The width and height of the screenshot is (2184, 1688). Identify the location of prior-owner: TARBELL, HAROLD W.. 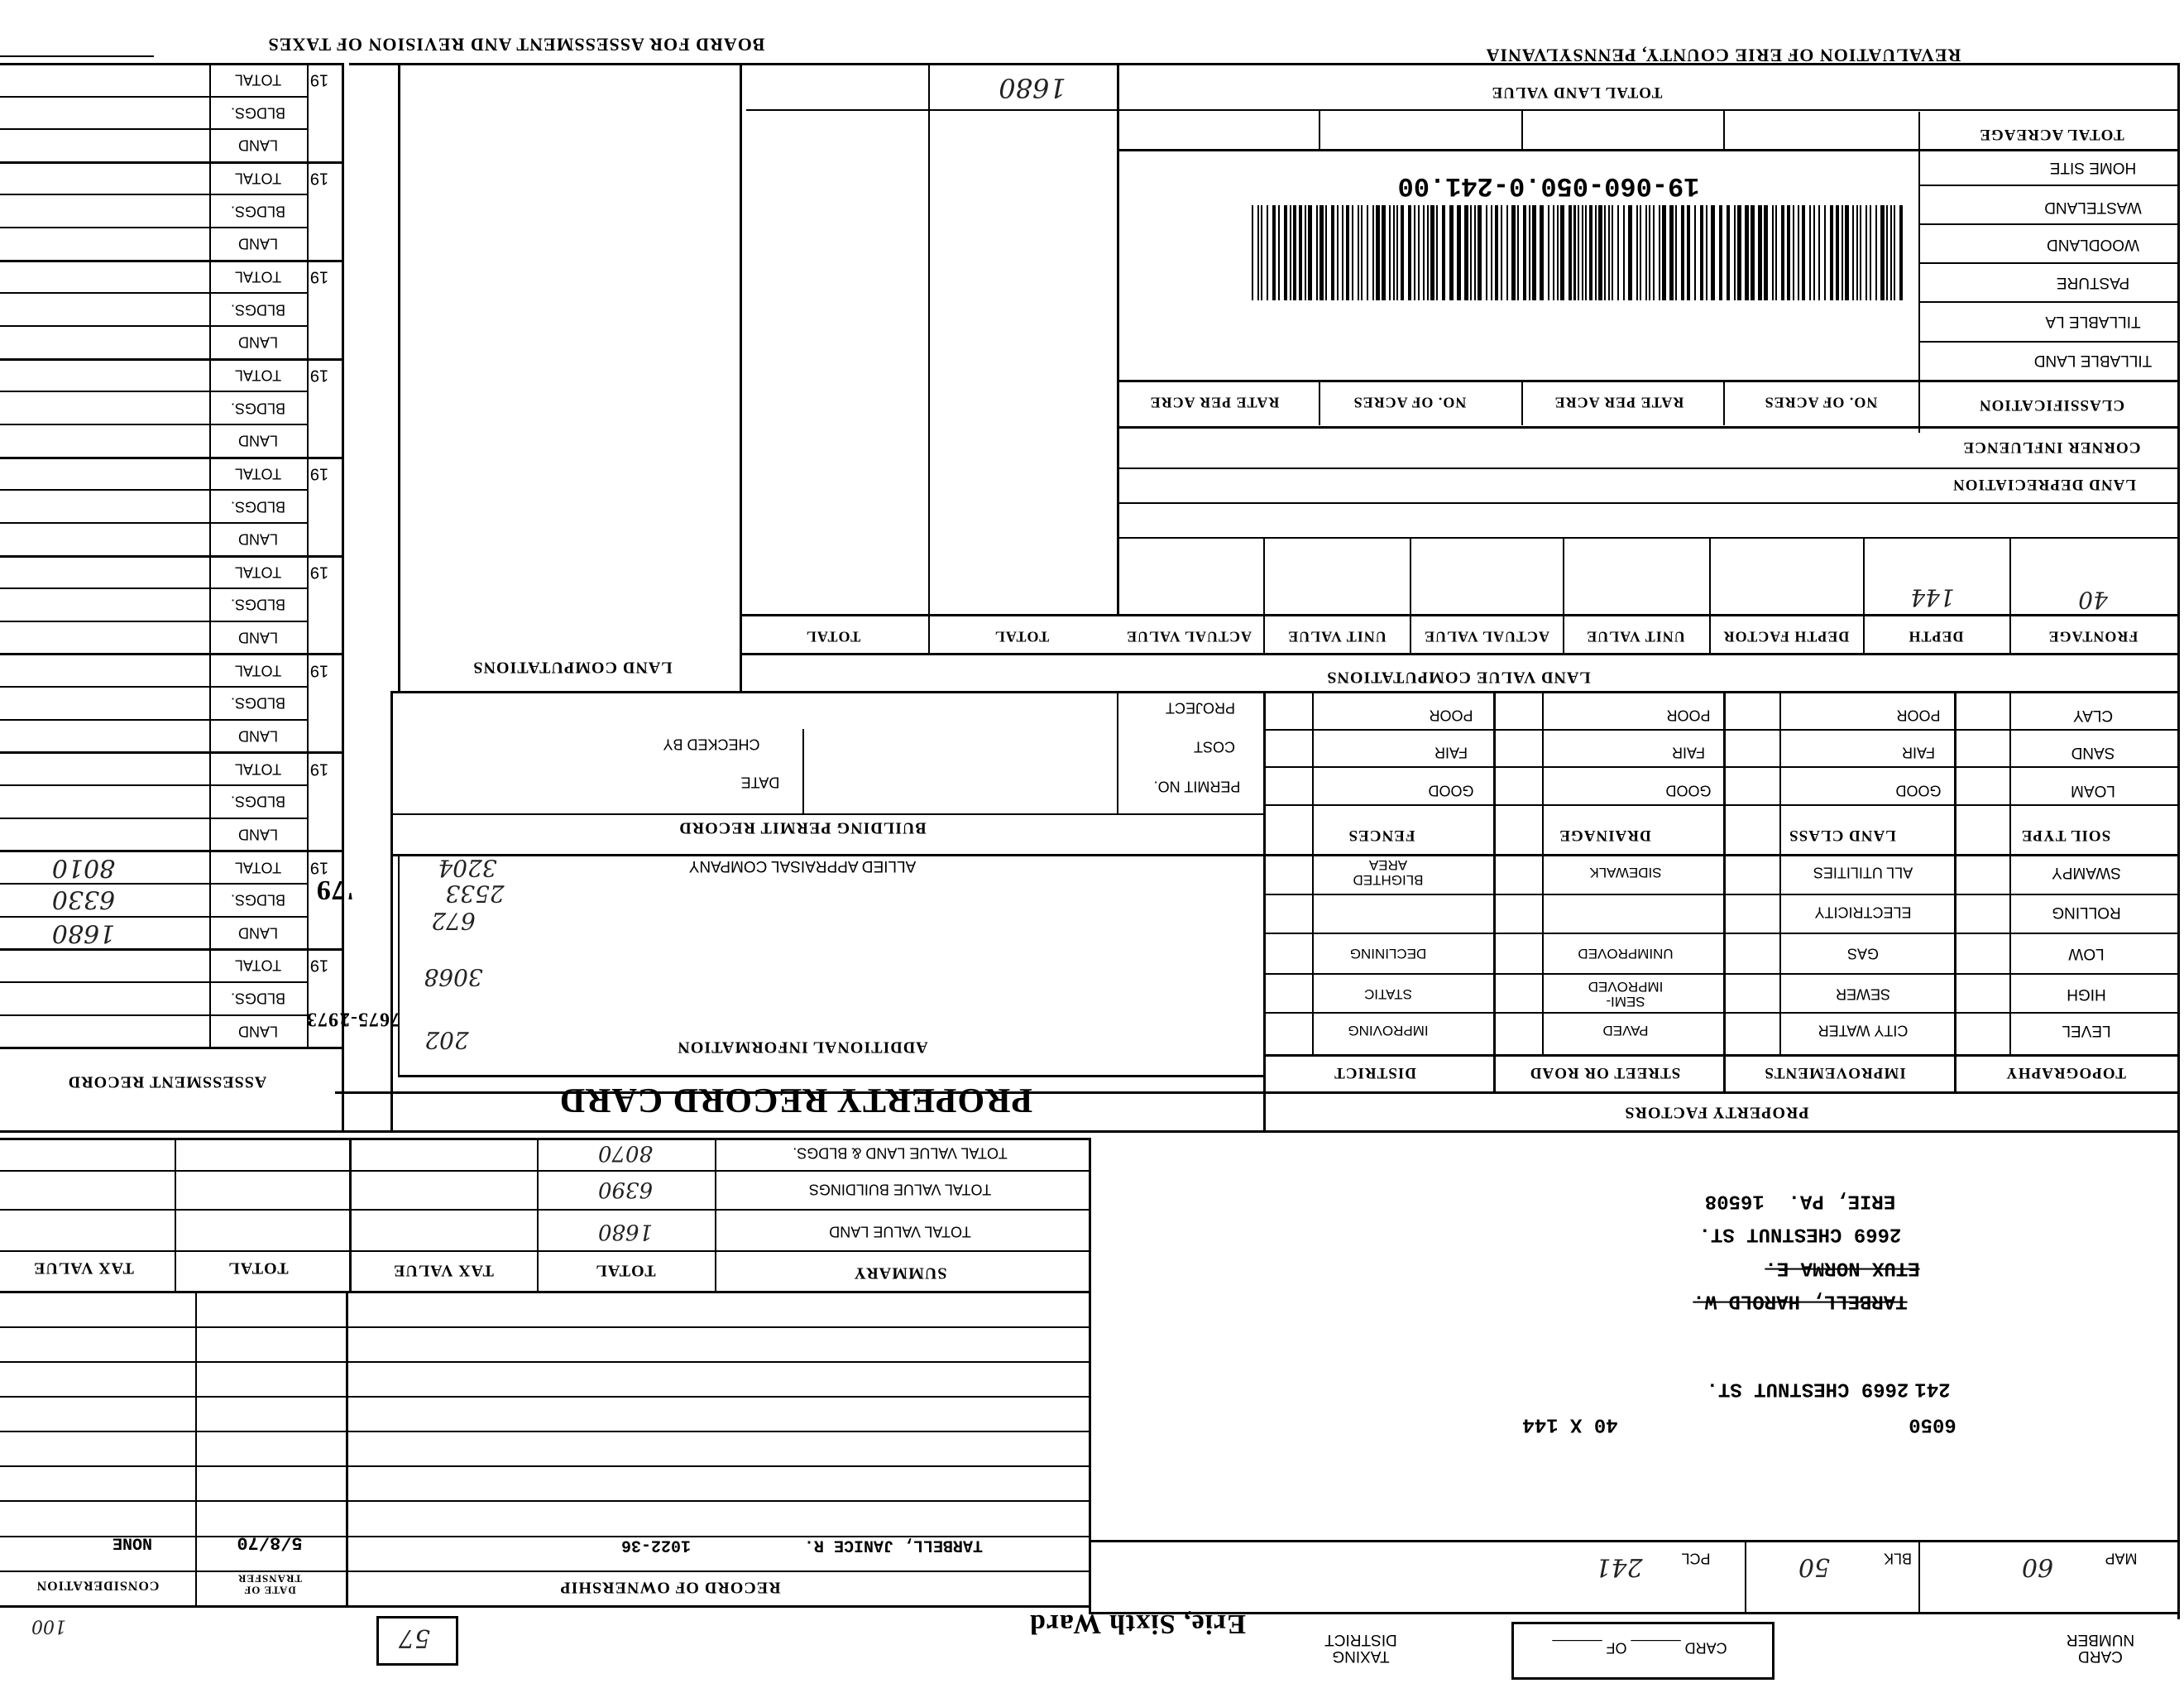
(1800, 1300).